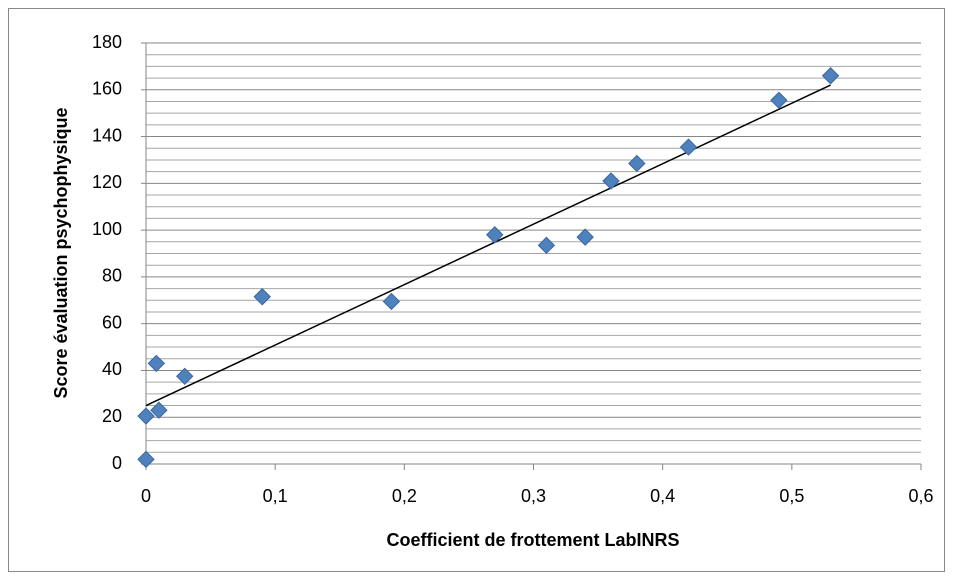 This screenshot has width=954, height=586. Describe the element at coordinates (107, 42) in the screenshot. I see `y-tick-label: 180` at that location.